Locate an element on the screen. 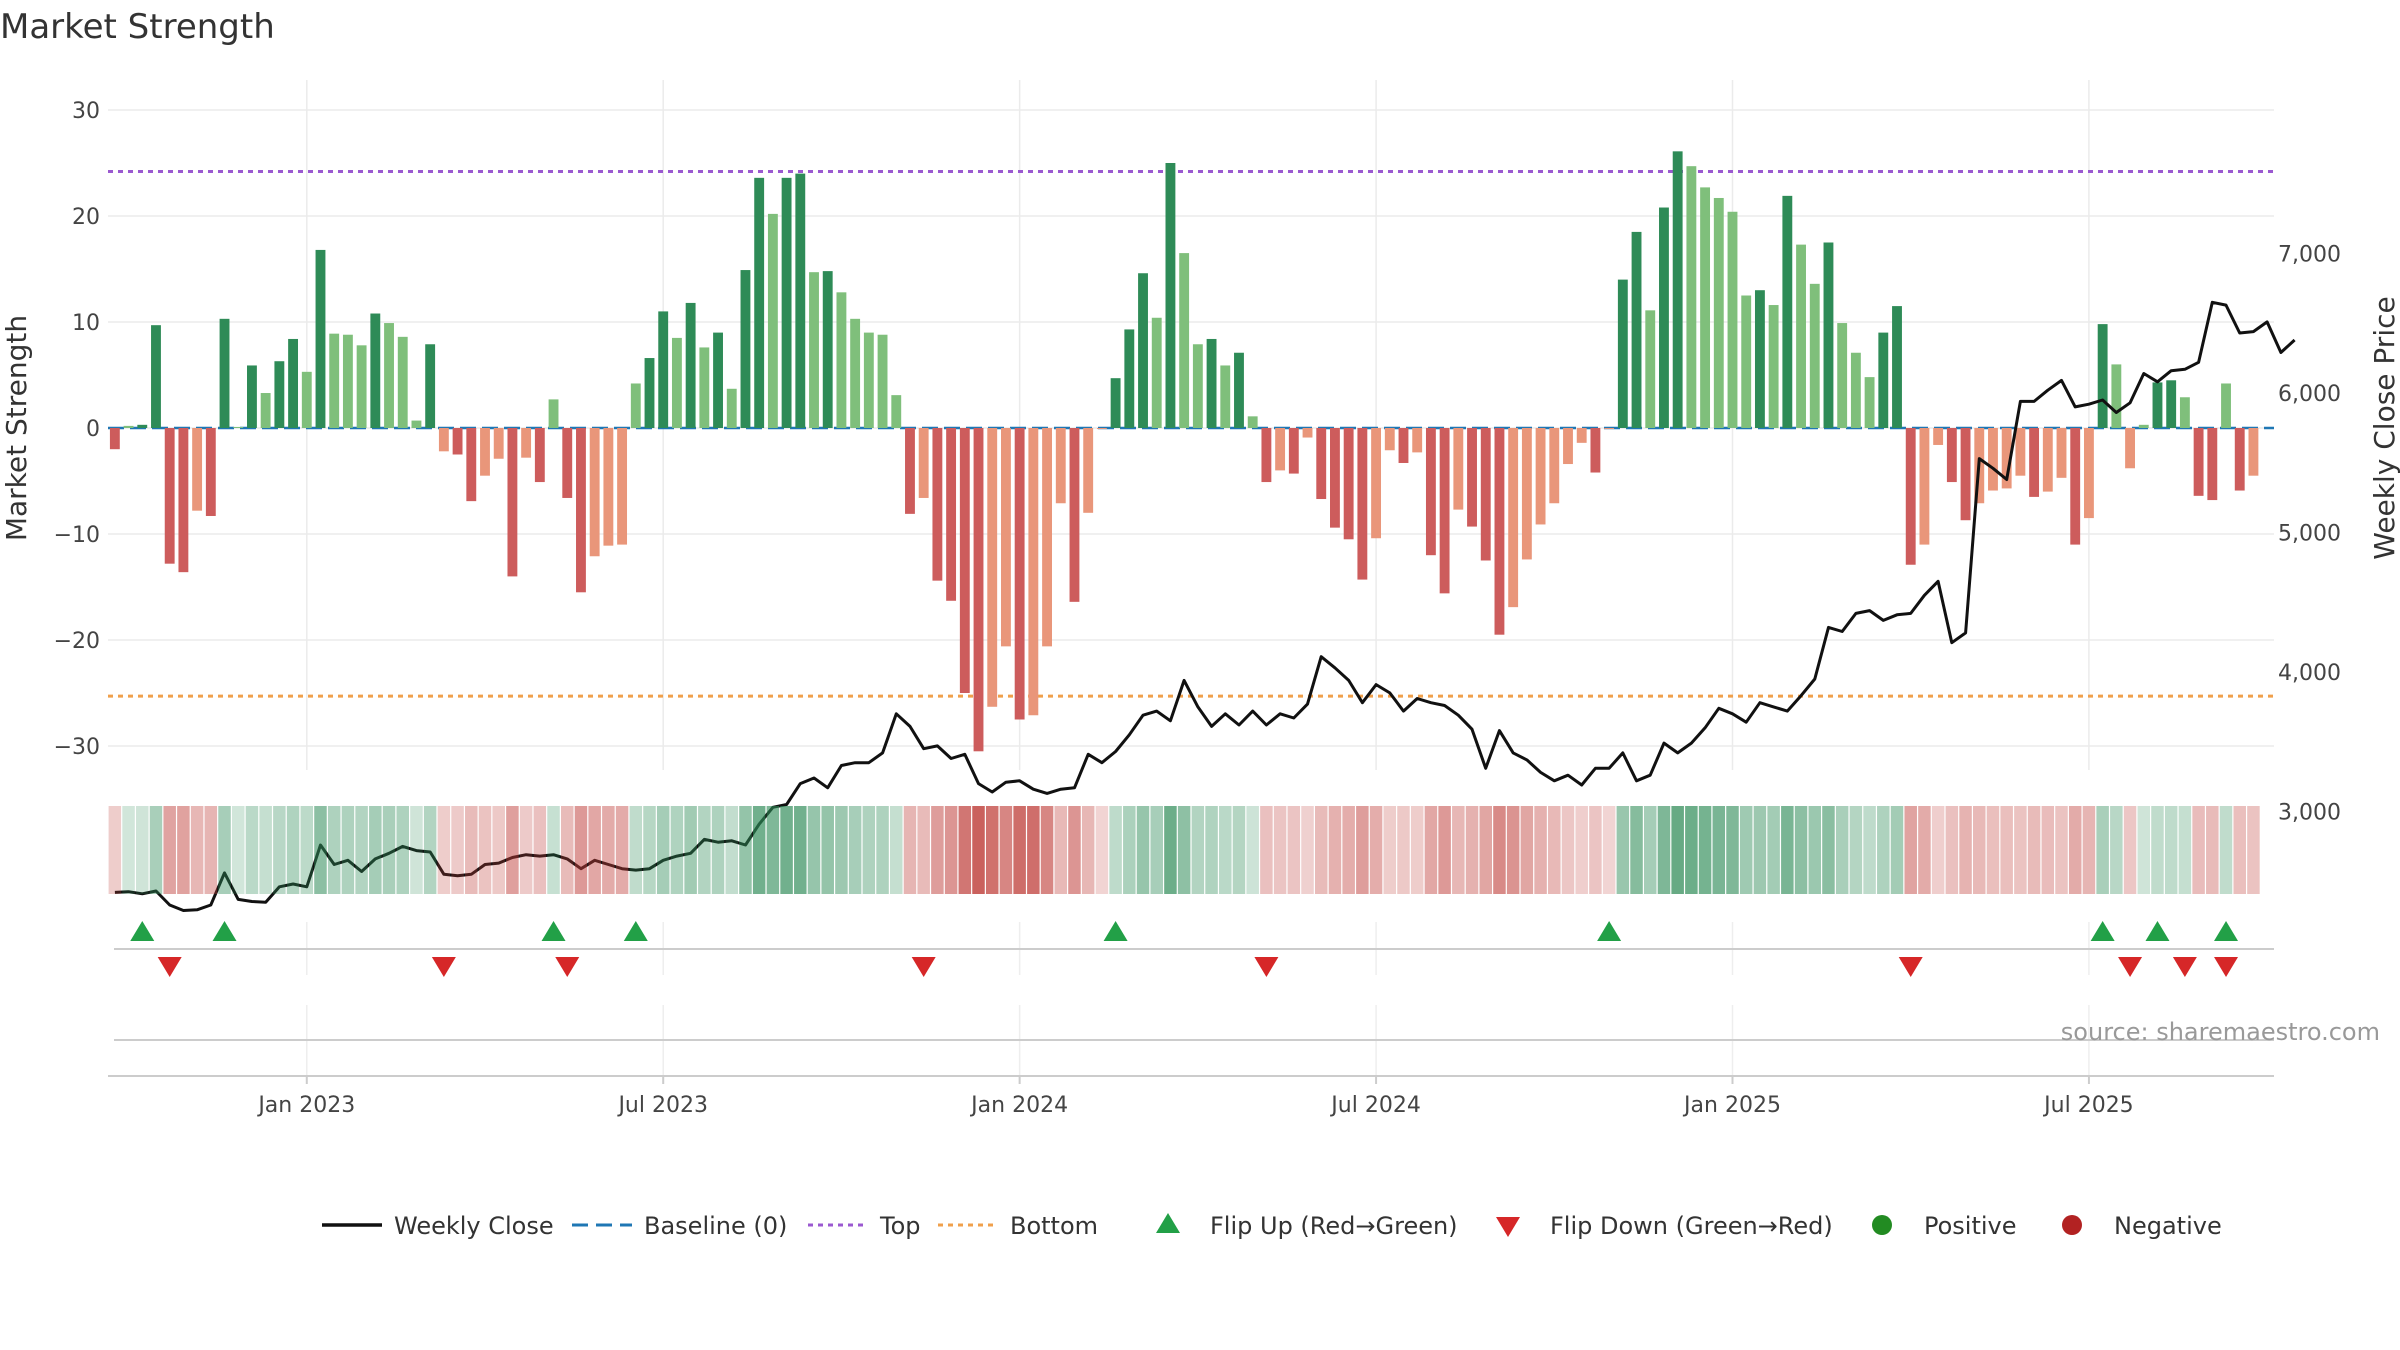  legend-label: Flip Down (Green→Red) is located at coordinates (1691, 1226).